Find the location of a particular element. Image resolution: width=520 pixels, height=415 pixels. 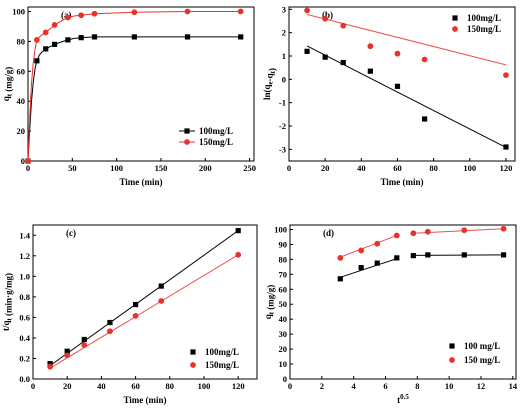

y-axis-title-subscript: t is located at coordinates (273, 71).